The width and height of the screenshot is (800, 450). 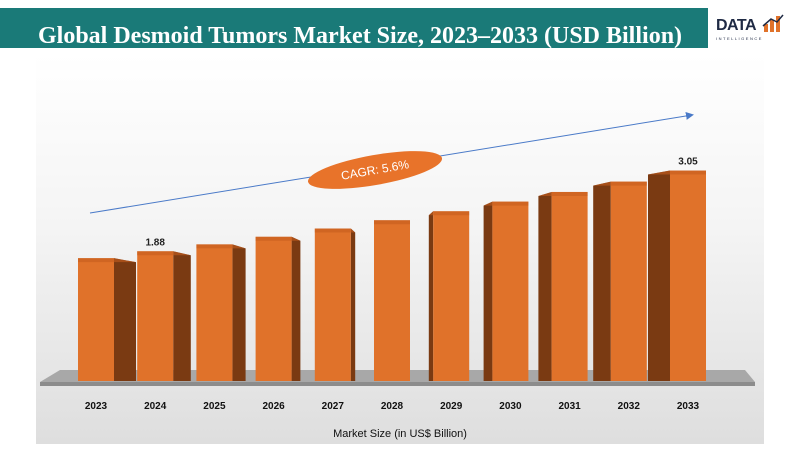 I want to click on bar-top-2032, so click(x=620, y=183).